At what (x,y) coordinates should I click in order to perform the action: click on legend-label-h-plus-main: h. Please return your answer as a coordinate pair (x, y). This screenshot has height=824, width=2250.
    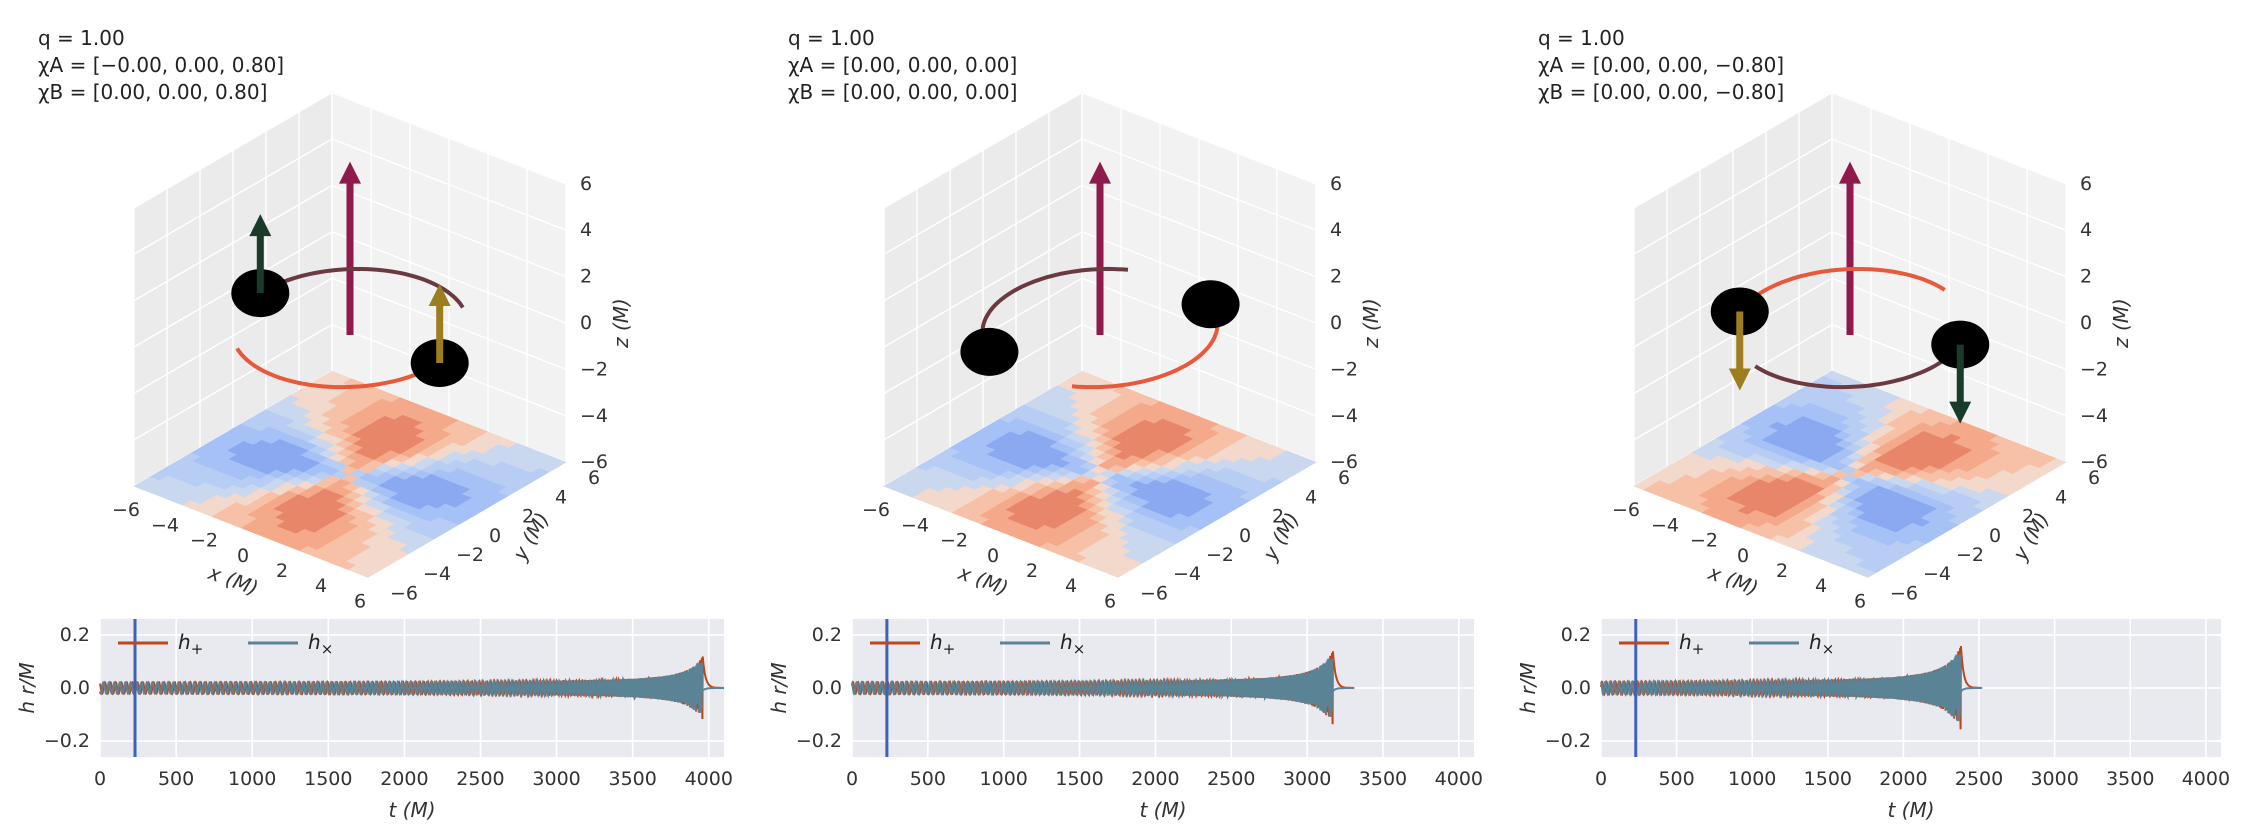
    Looking at the image, I should click on (184, 642).